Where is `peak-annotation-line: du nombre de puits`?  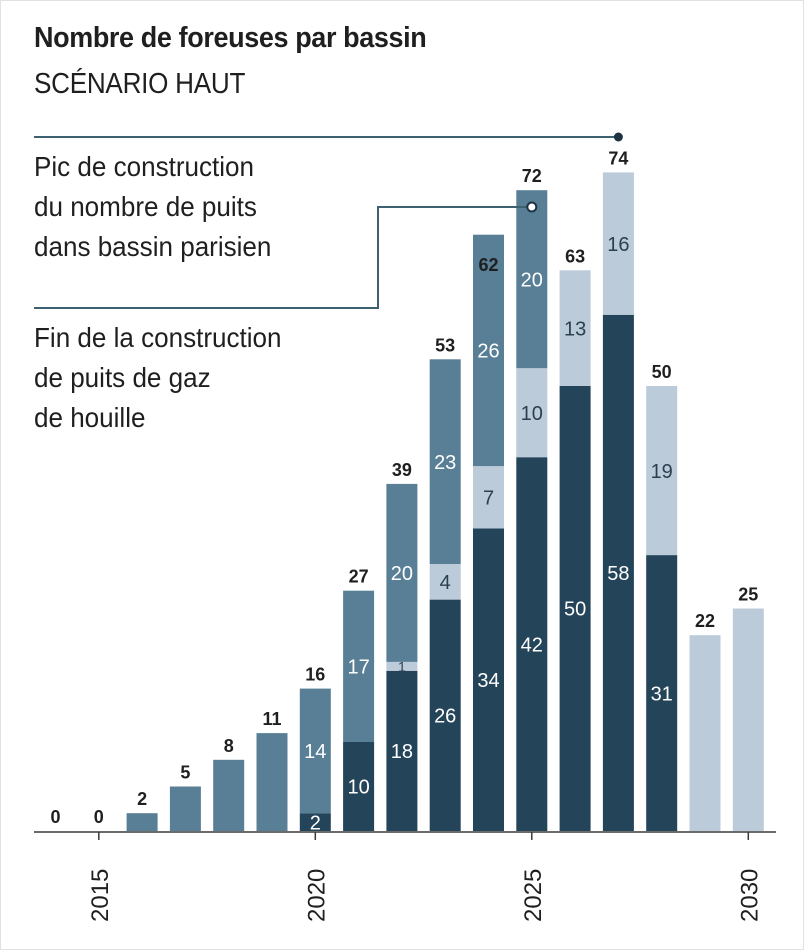 peak-annotation-line: du nombre de puits is located at coordinates (145, 206).